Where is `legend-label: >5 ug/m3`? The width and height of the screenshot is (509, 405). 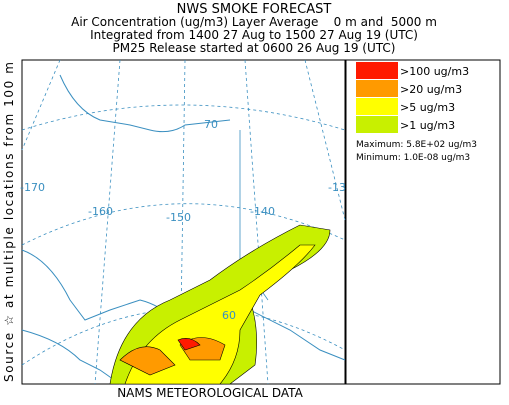 legend-label: >5 ug/m3 is located at coordinates (427, 107).